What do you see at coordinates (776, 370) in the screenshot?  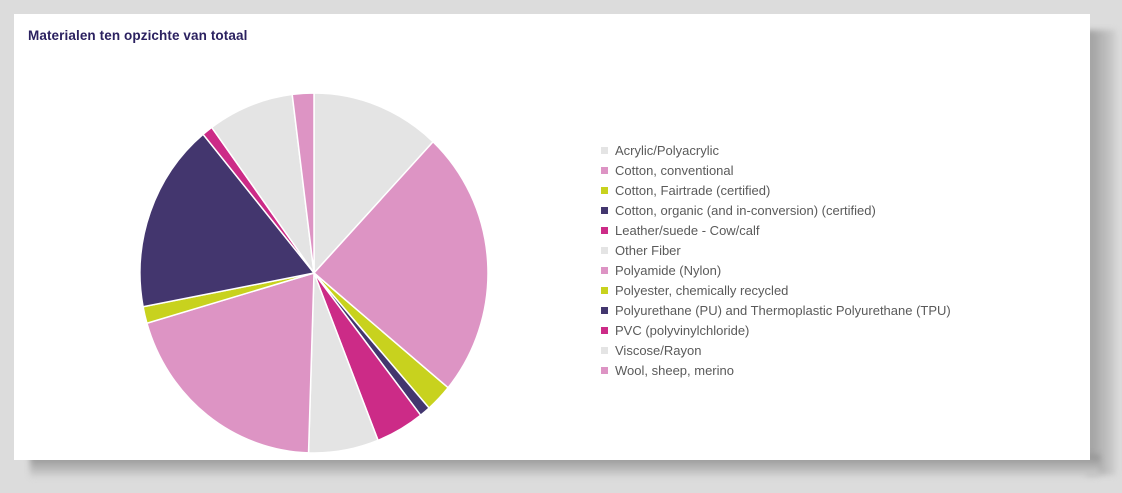 I see `legend-item: Wool, sheep, merino` at bounding box center [776, 370].